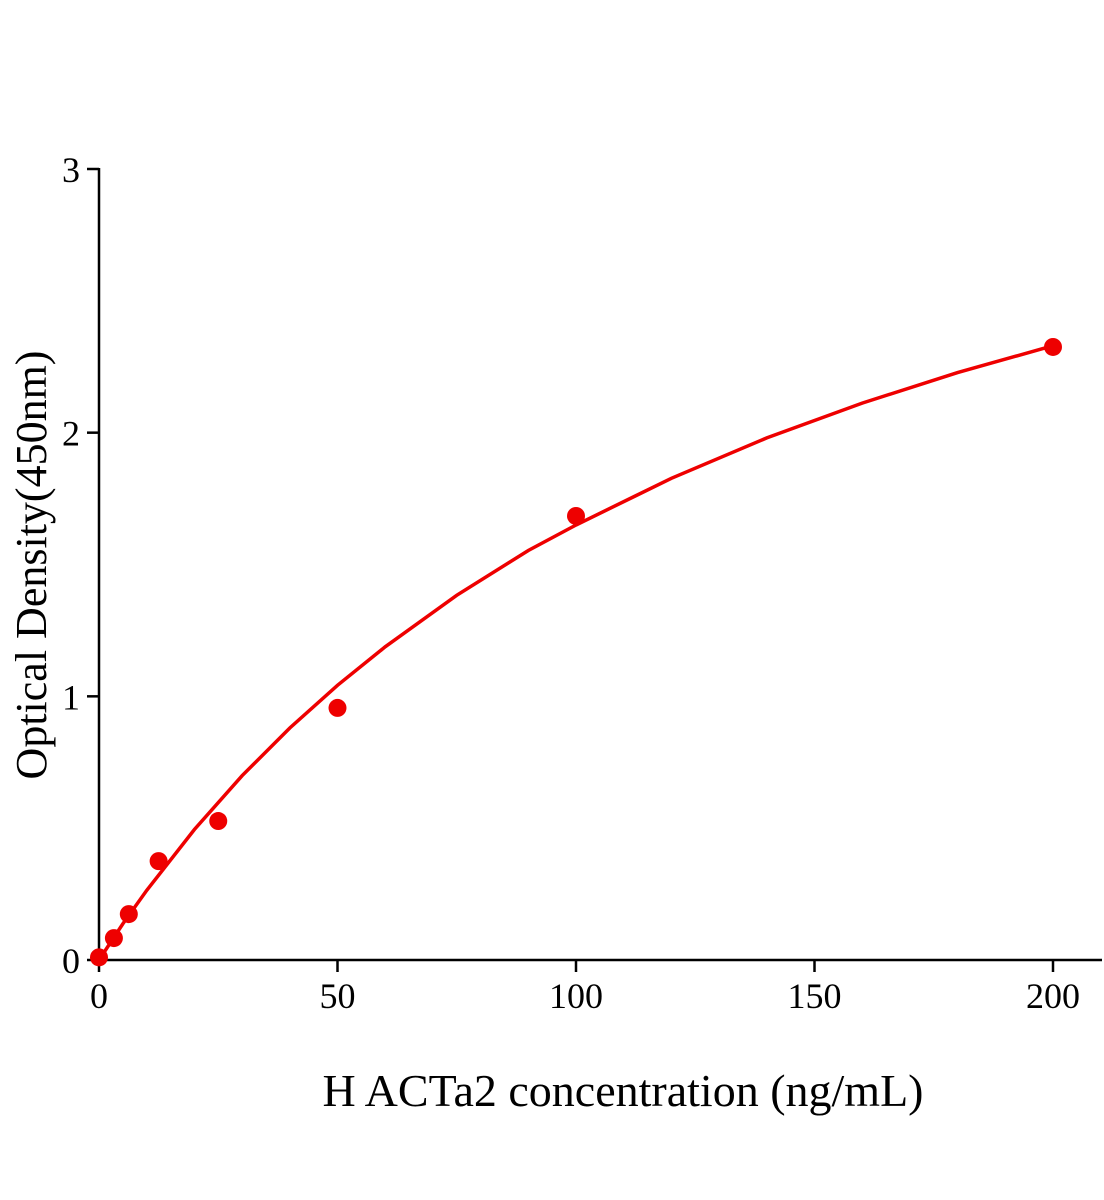 This screenshot has width=1104, height=1200. What do you see at coordinates (338, 996) in the screenshot?
I see `x-tick-label: 50` at bounding box center [338, 996].